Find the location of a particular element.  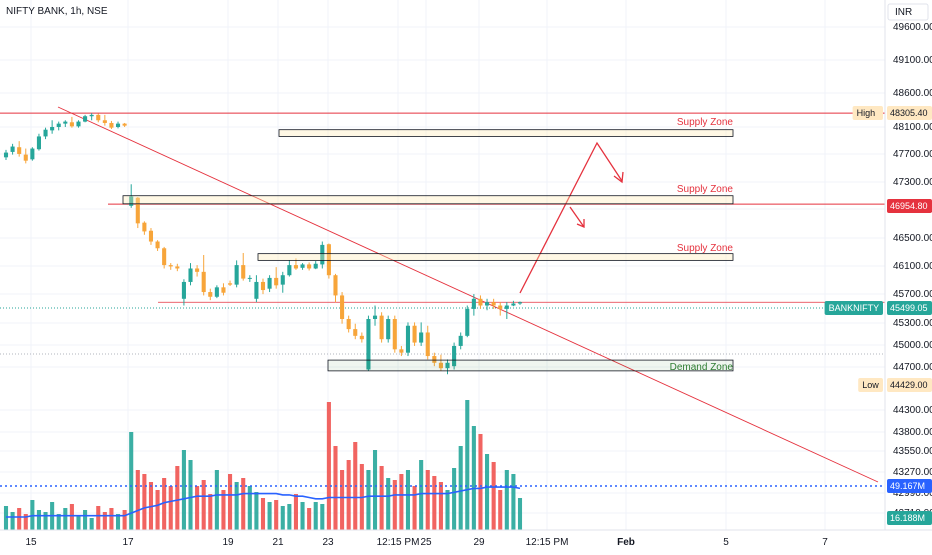

vol-ma-value: 49.167M is located at coordinates (907, 486).